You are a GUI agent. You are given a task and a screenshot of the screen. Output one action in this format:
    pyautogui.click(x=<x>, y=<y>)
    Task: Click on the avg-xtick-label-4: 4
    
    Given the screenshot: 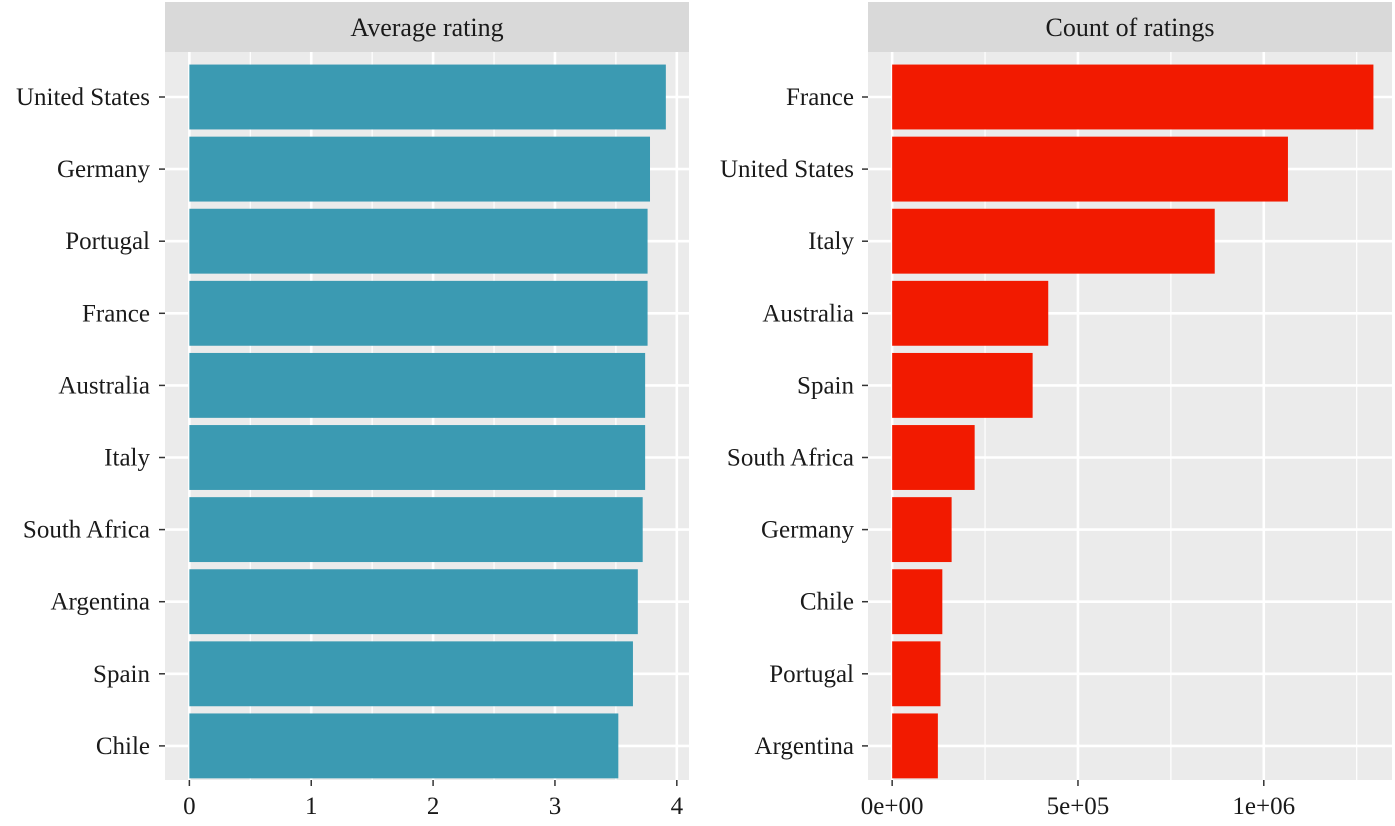 What is the action you would take?
    pyautogui.click(x=677, y=806)
    